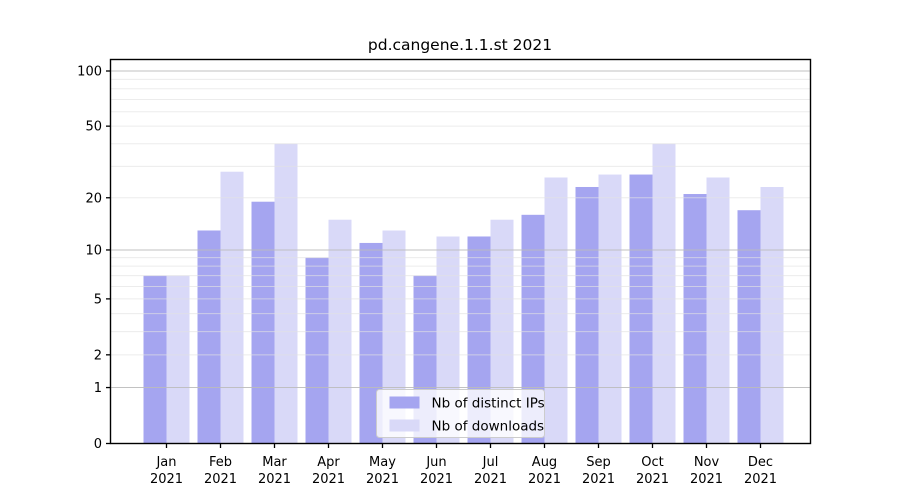  What do you see at coordinates (98, 444) in the screenshot?
I see `y-axis-tick-label: 0` at bounding box center [98, 444].